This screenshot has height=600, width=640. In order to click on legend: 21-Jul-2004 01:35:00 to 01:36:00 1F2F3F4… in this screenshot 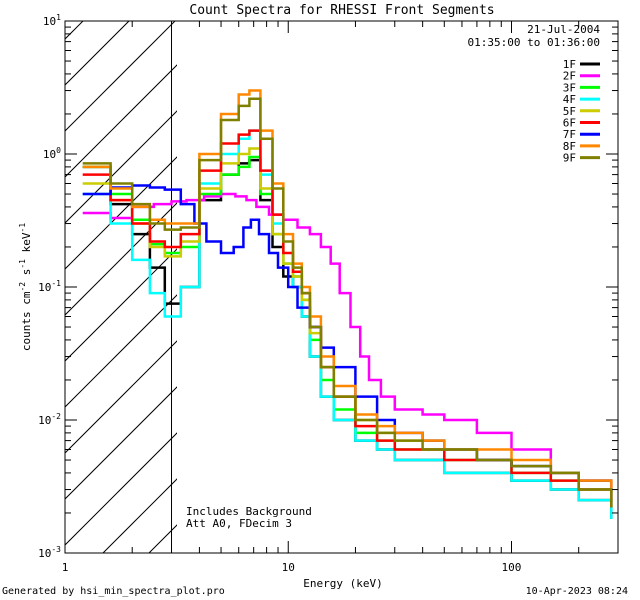, I will do `click(534, 94)`.